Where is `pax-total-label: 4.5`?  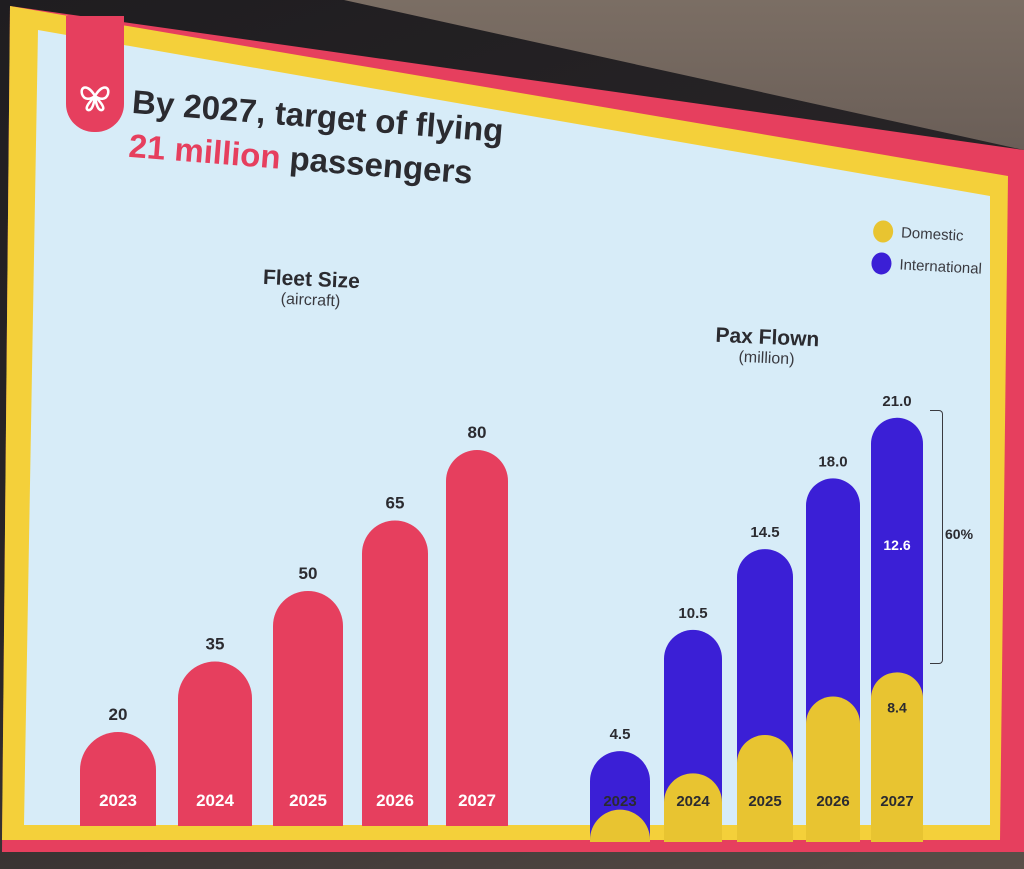 pax-total-label: 4.5 is located at coordinates (620, 734).